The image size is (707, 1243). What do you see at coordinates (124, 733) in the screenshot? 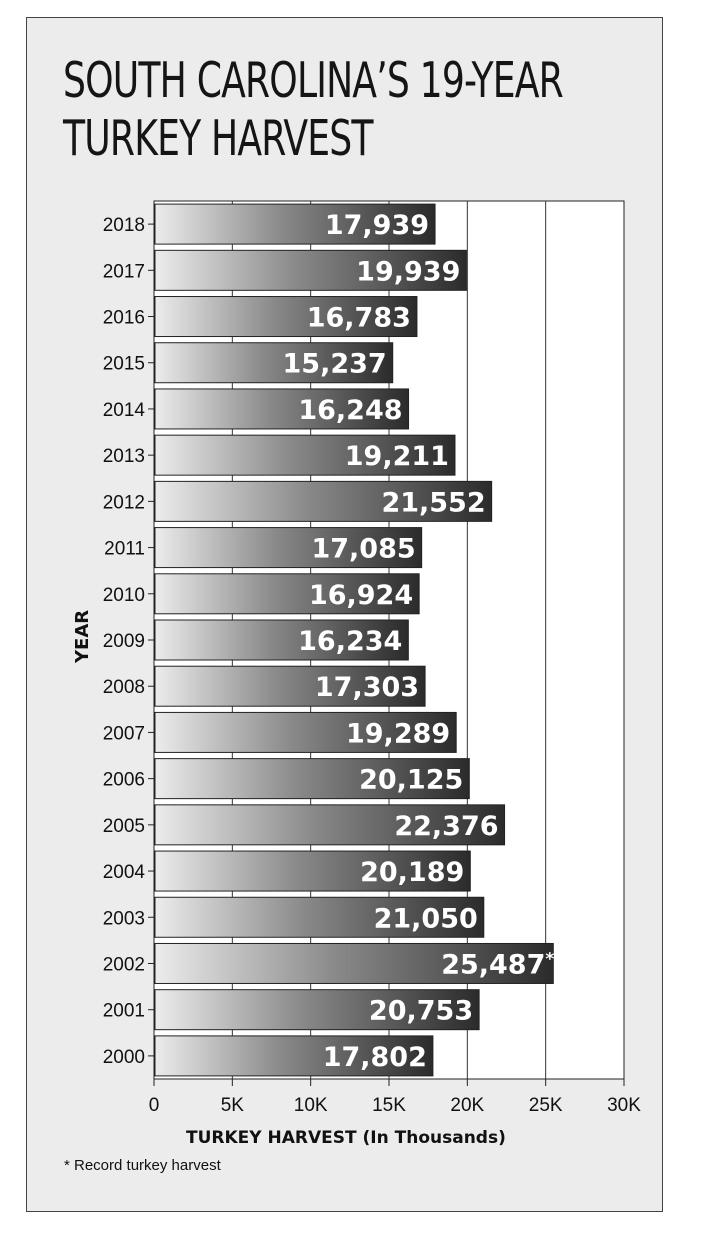
I see `y-tick-label: 2007` at bounding box center [124, 733].